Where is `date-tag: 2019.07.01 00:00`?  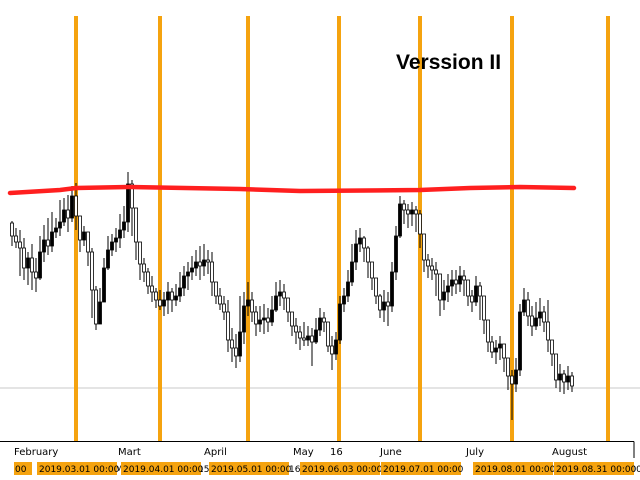 date-tag: 2019.07.01 00:00 is located at coordinates (422, 468).